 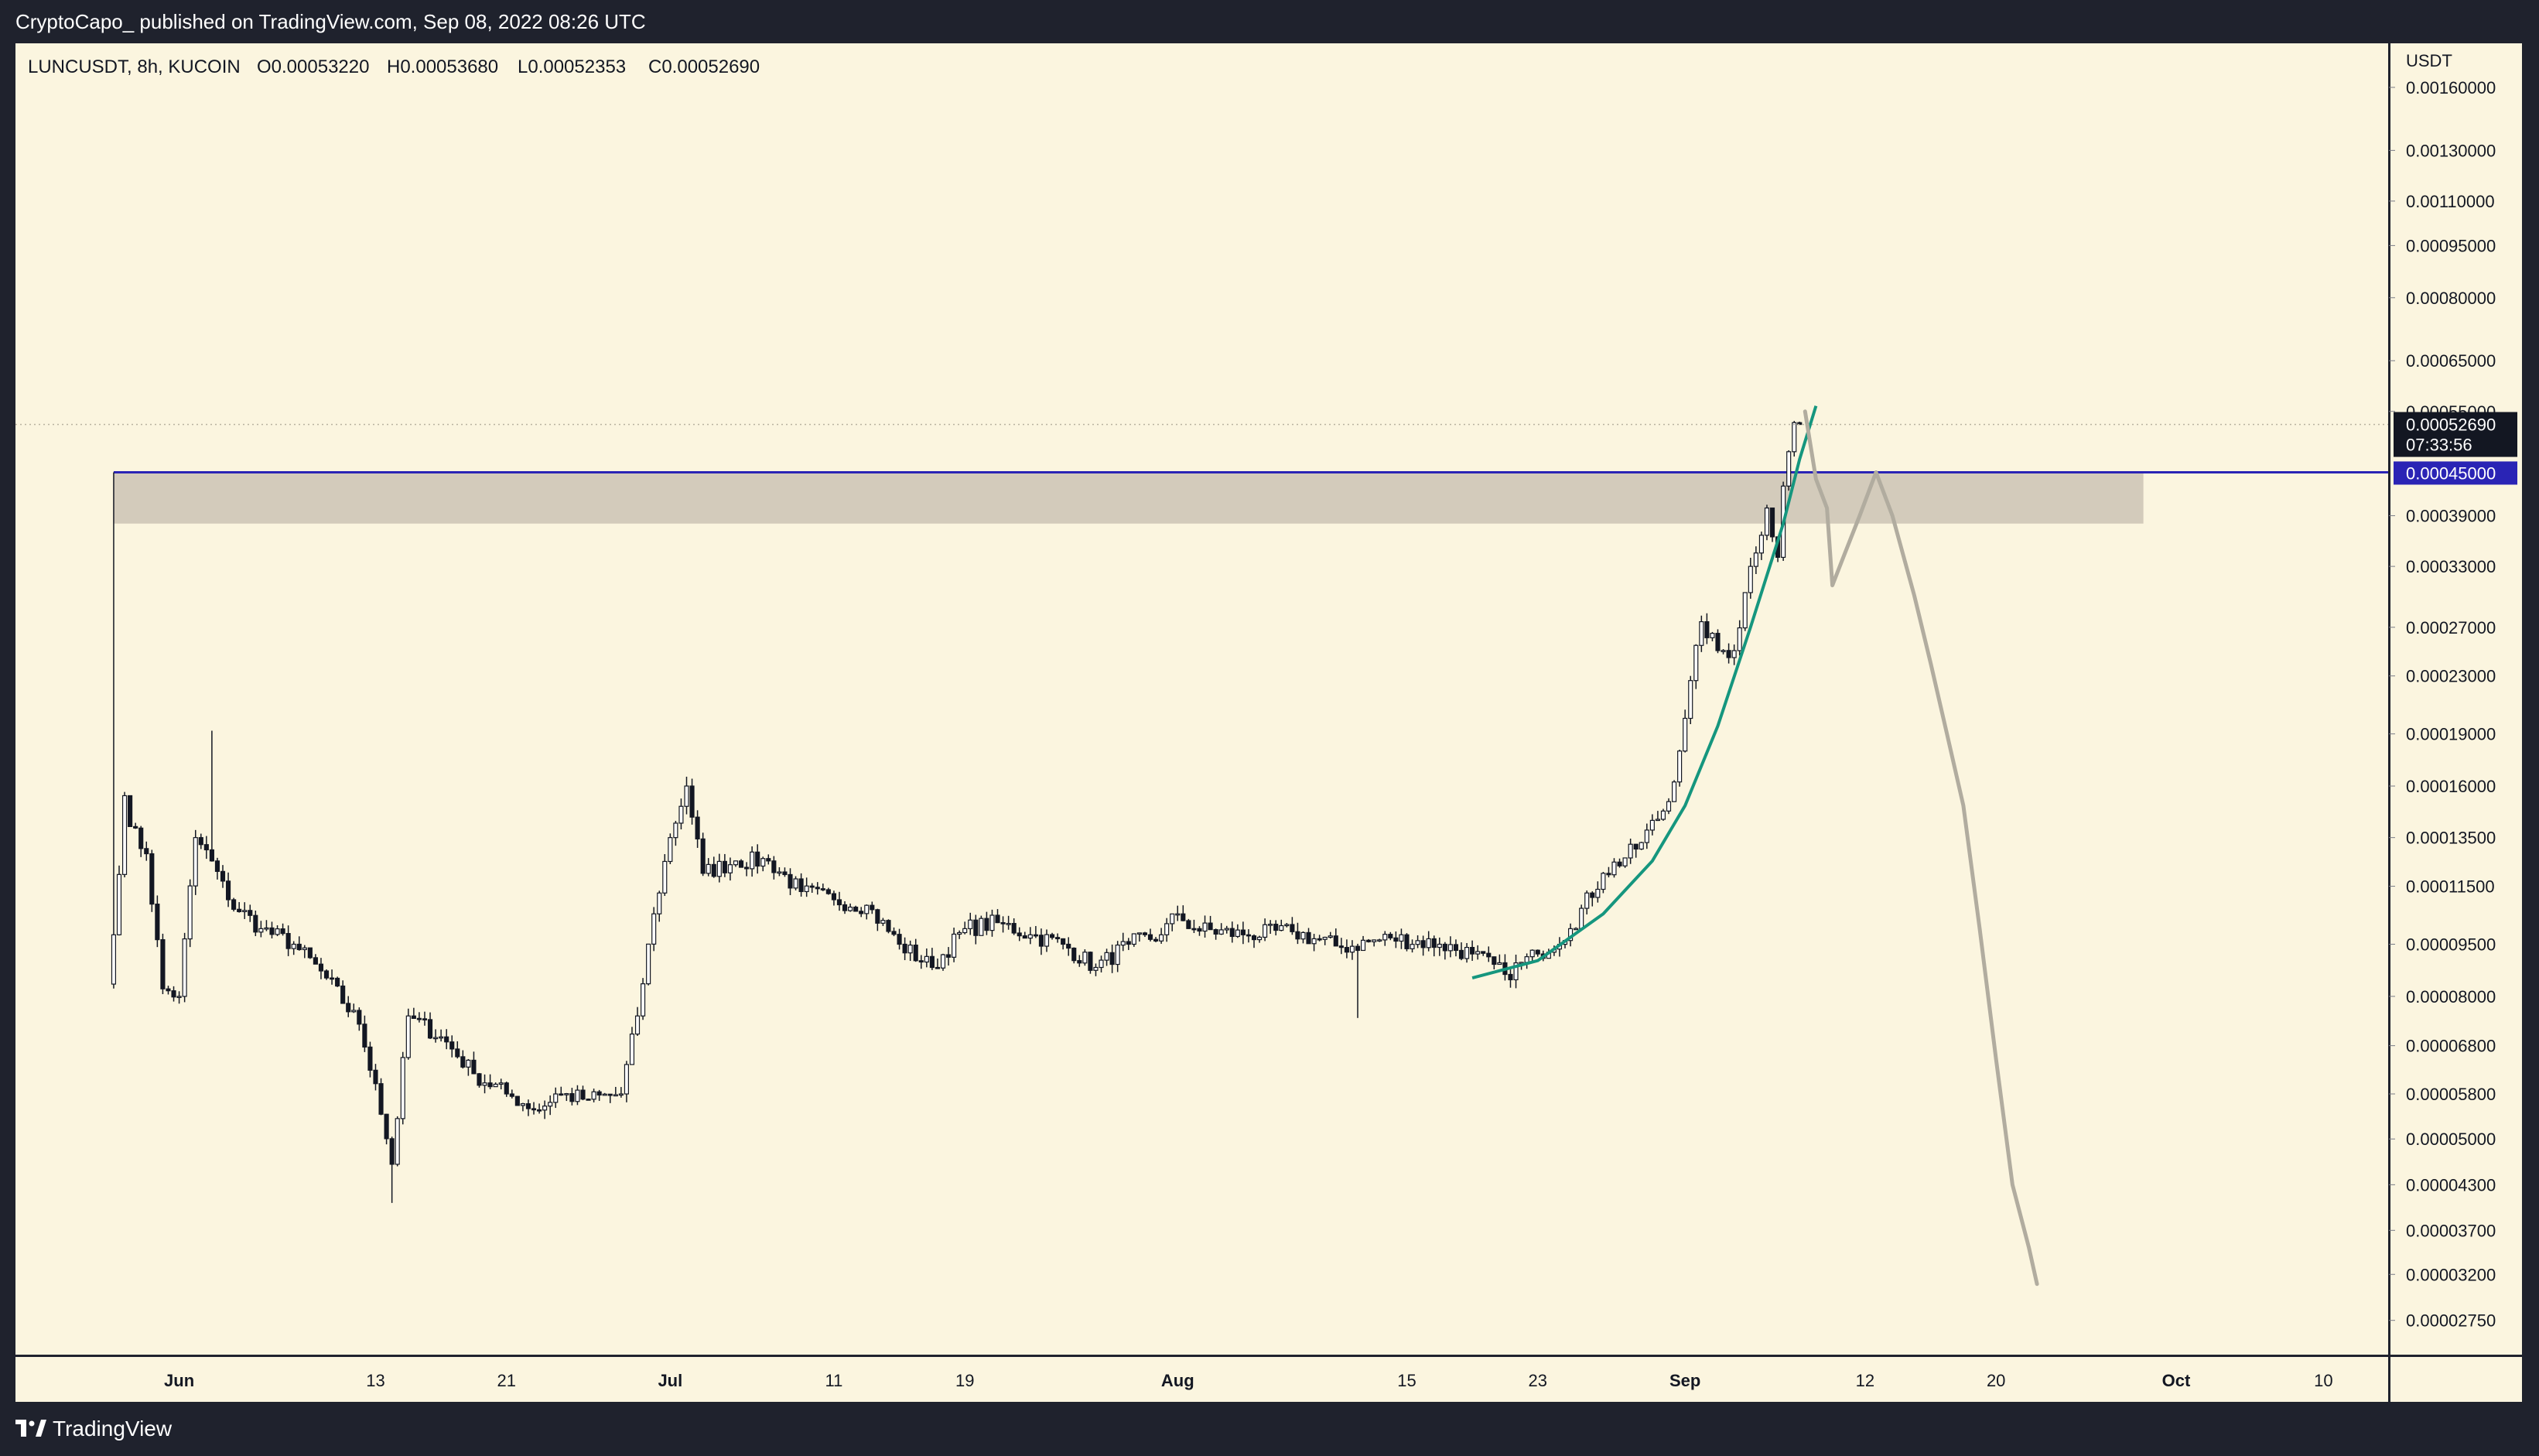 What do you see at coordinates (1269, 1429) in the screenshot?
I see `footer-bar: TradingView` at bounding box center [1269, 1429].